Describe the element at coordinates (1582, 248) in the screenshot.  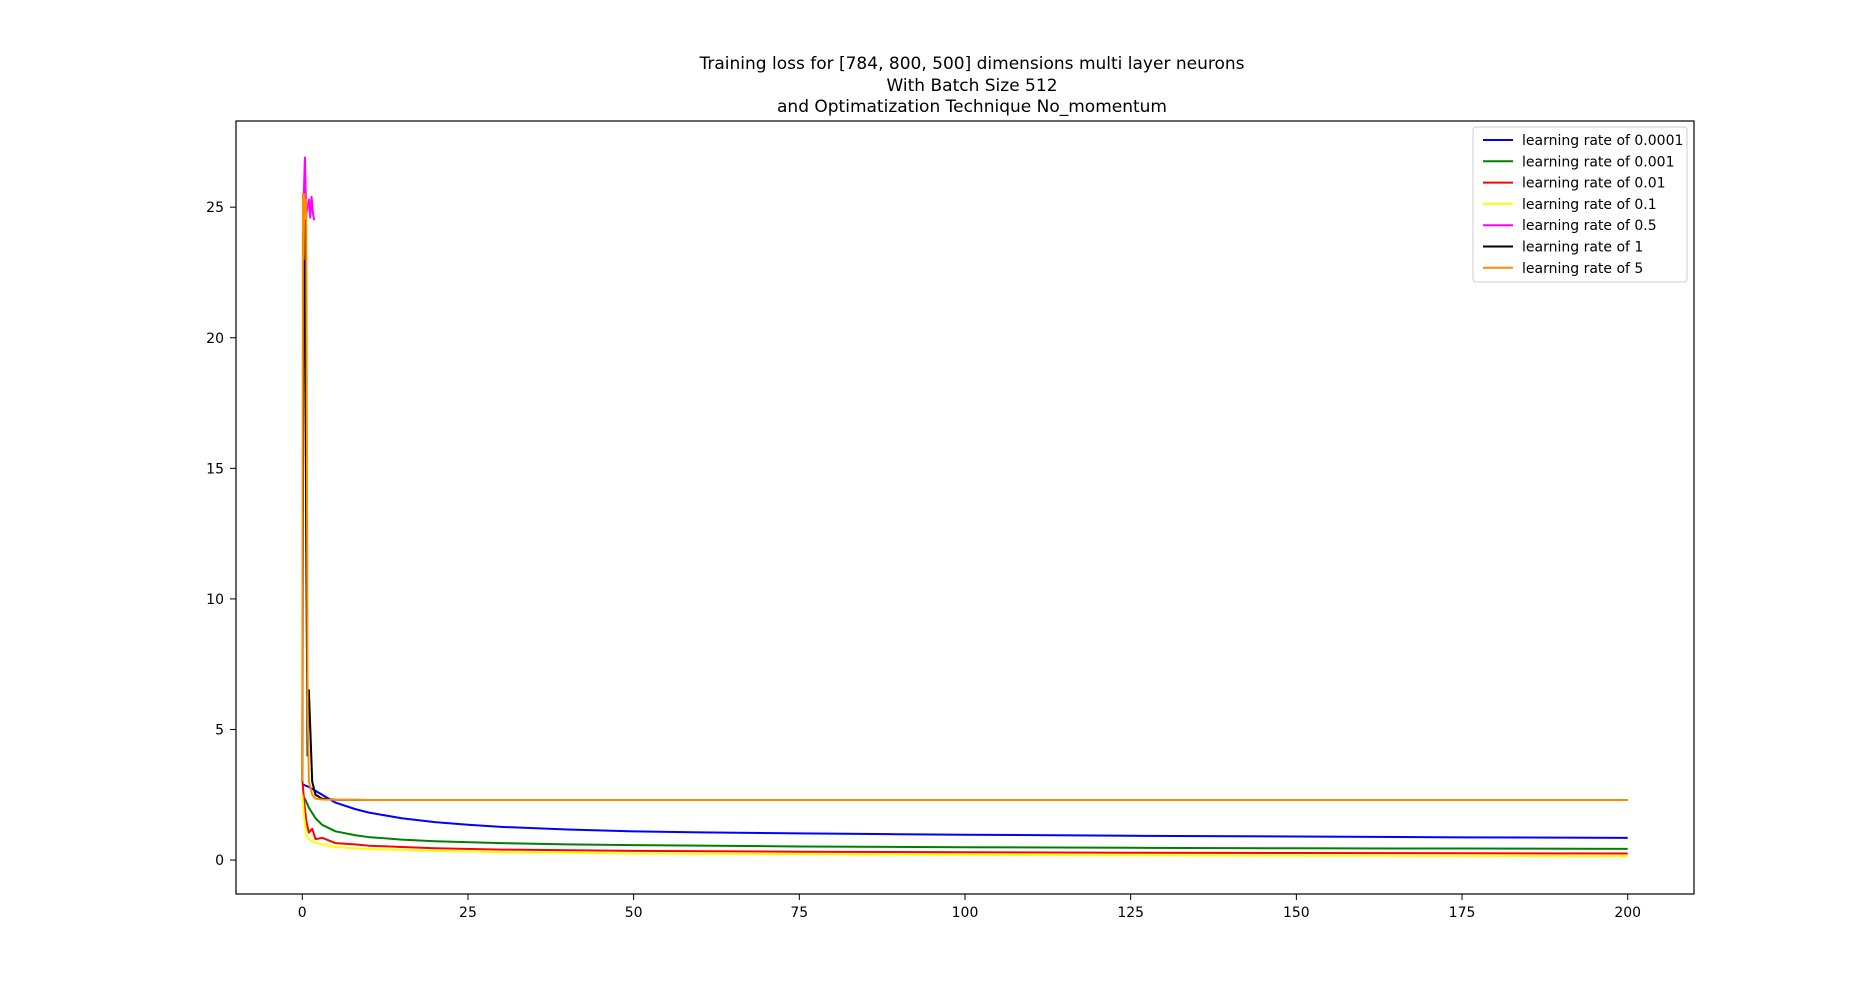
I see `legend-label-learning-rate-of-1: learning rate of 1` at that location.